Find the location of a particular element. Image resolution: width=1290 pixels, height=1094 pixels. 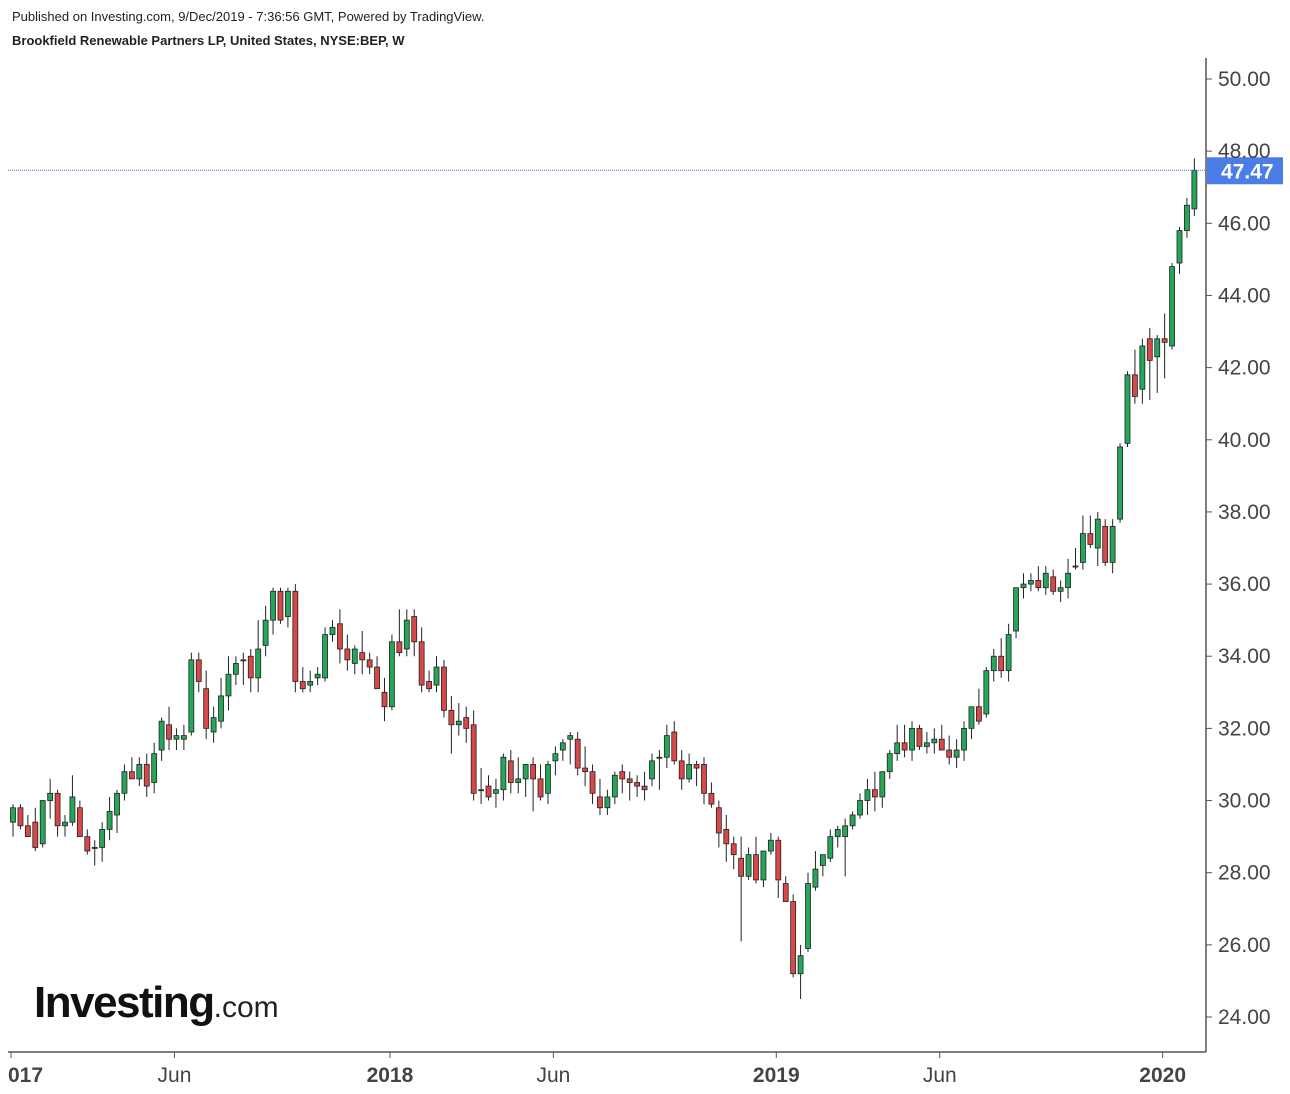

y-tick-label: 24.00 is located at coordinates (1244, 1017).